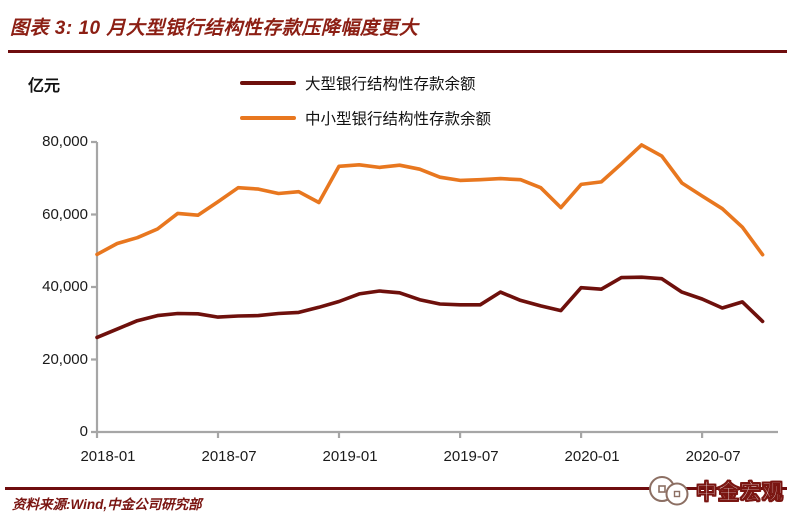 The width and height of the screenshot is (792, 531). I want to click on x-tick-label: 2018-01, so click(108, 456).